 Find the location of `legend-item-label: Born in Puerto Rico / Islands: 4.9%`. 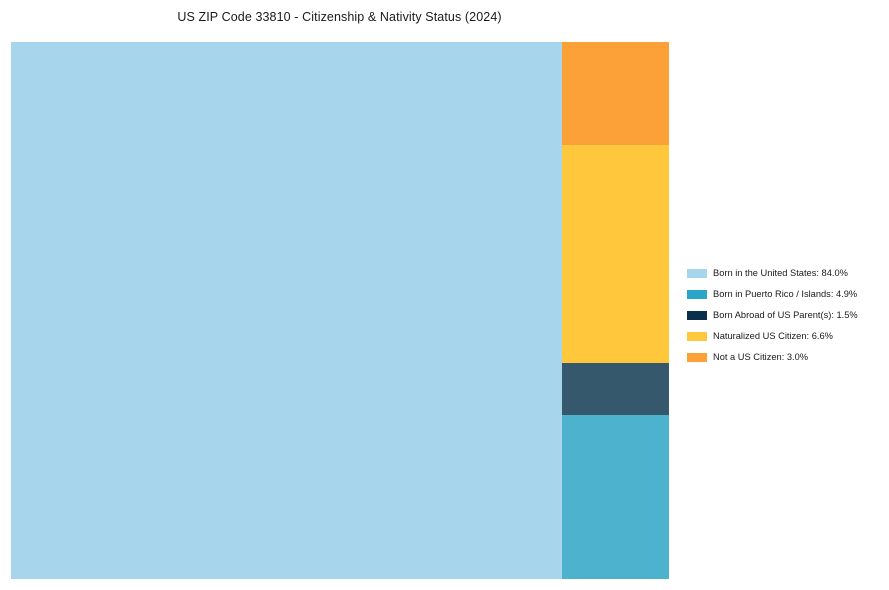

legend-item-label: Born in Puerto Rico / Islands: 4.9% is located at coordinates (785, 294).